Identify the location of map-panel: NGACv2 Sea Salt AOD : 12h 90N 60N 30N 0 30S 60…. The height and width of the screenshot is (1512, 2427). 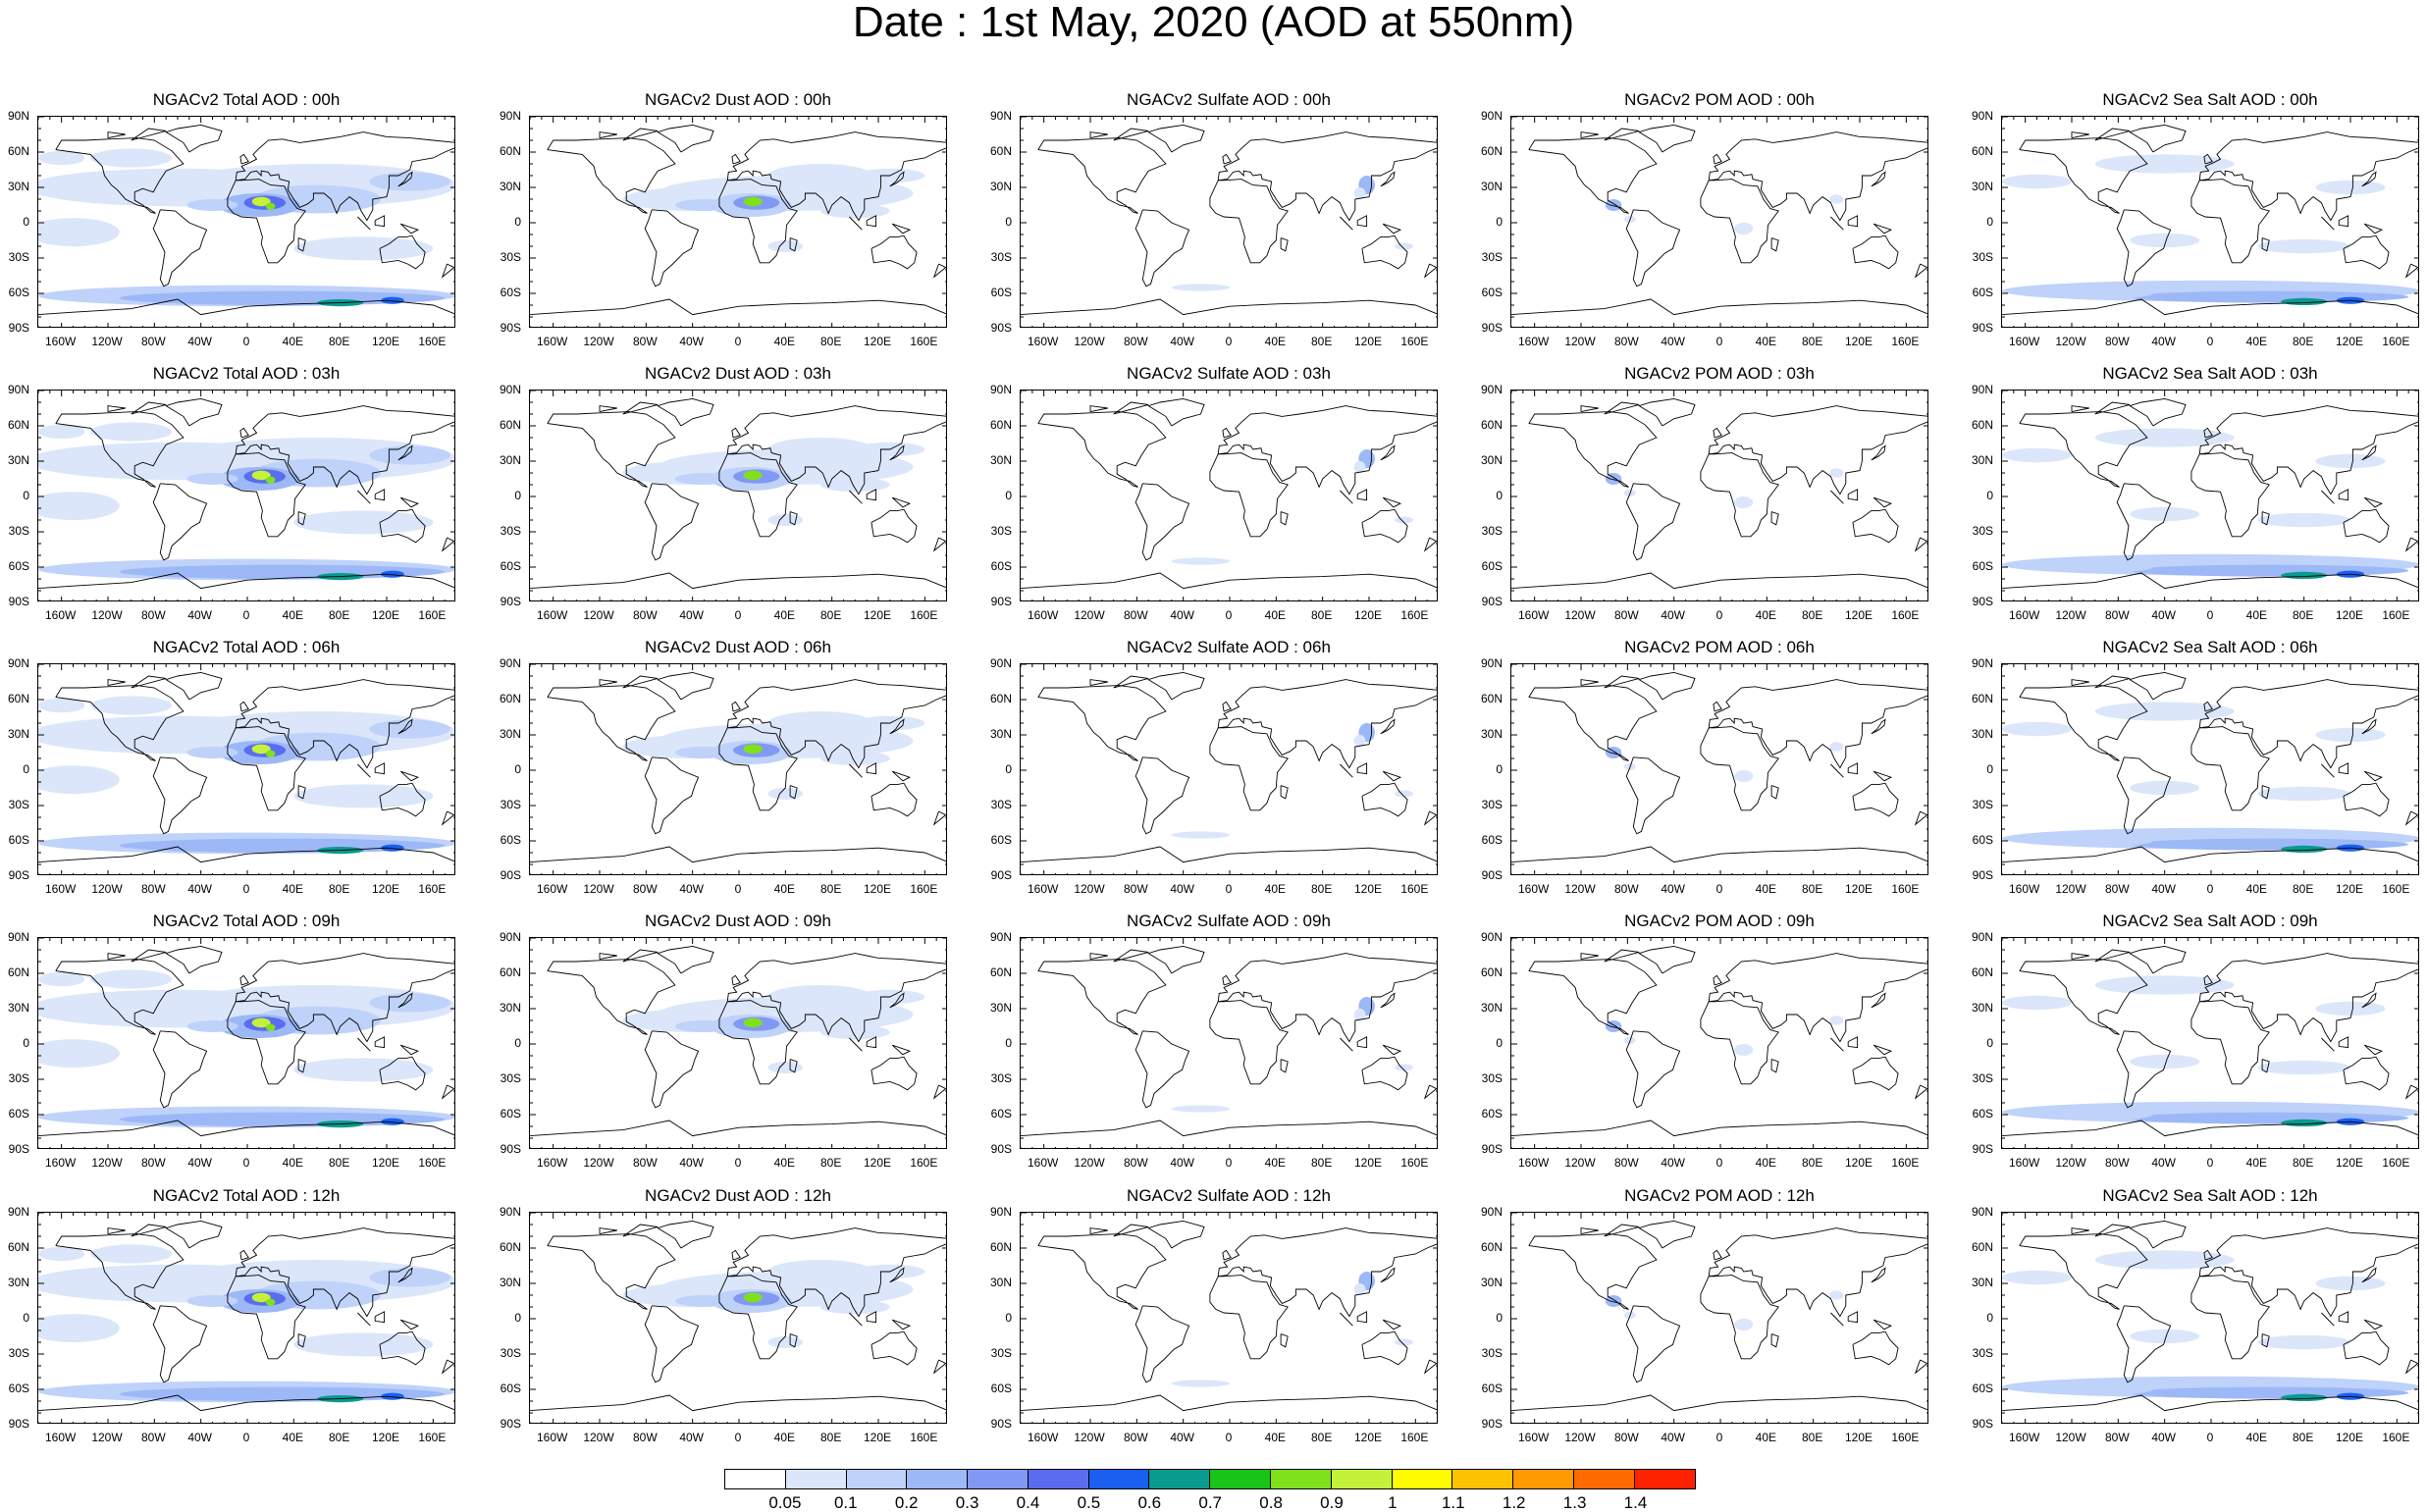
(2192, 1316).